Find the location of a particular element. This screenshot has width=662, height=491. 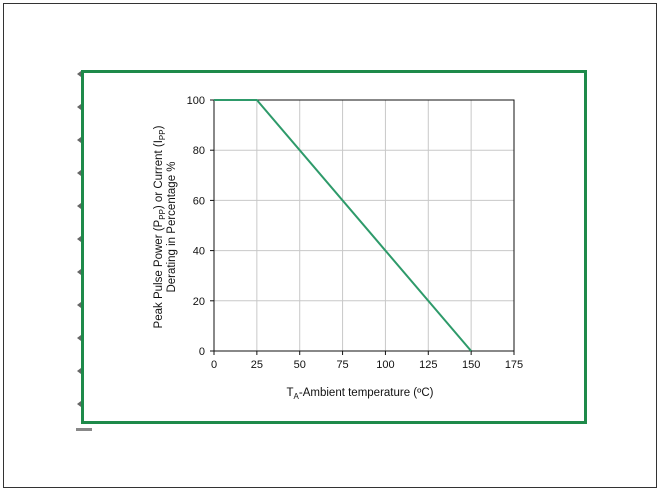

x-tick-label: 50 is located at coordinates (300, 365).